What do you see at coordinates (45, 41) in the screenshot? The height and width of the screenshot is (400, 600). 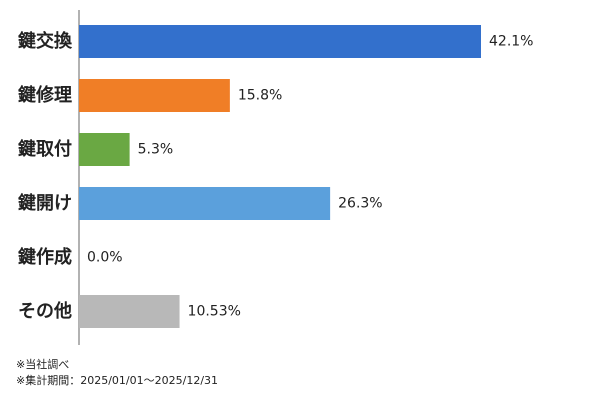 I see `category-label: 鍵交換` at bounding box center [45, 41].